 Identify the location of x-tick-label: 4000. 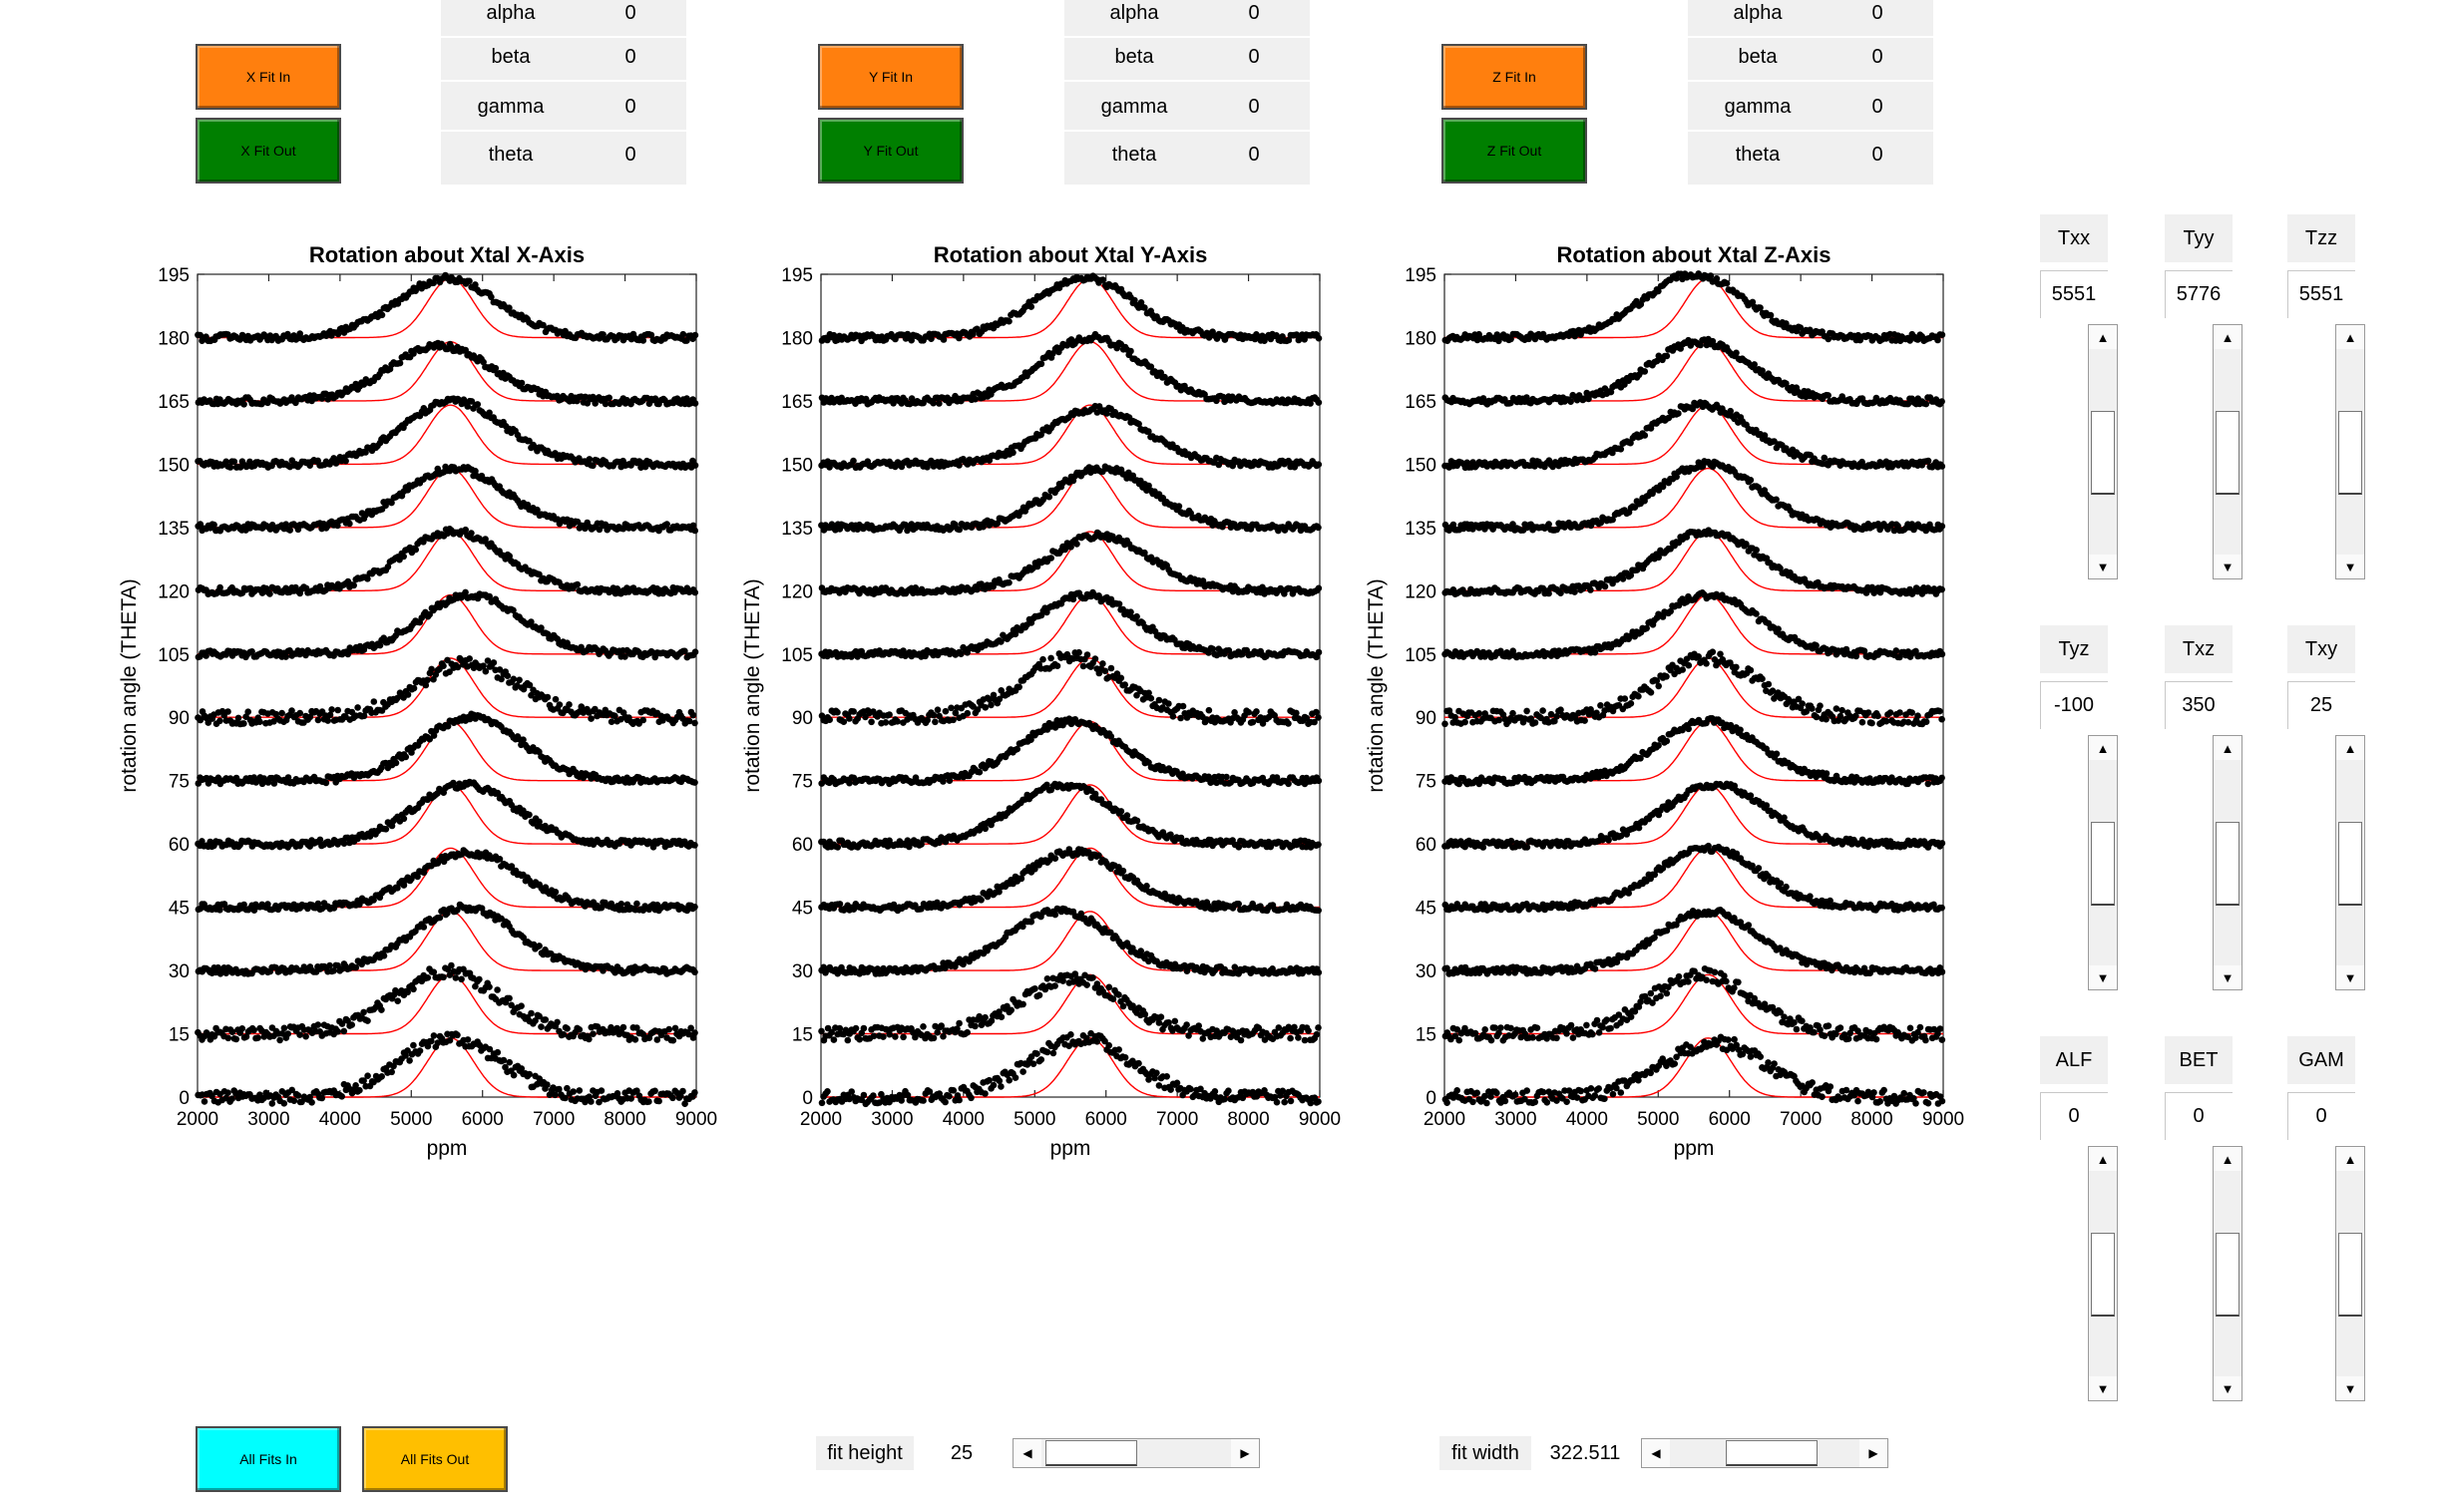
(964, 1119).